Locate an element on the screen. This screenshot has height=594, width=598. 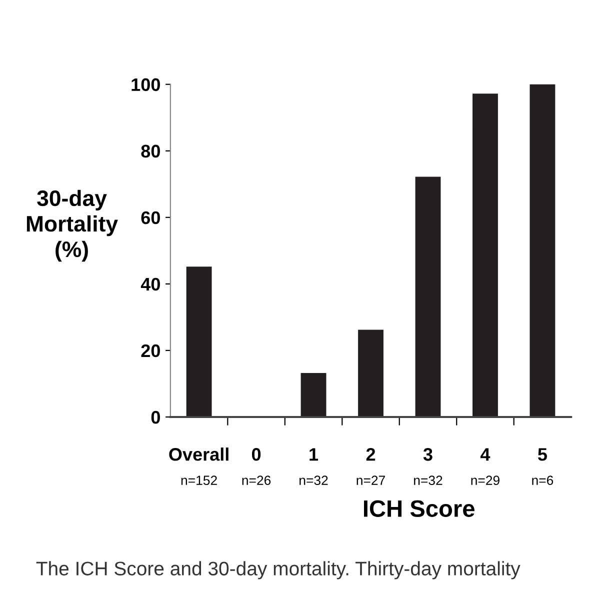
x-tick-label: 2 n=27 is located at coordinates (370, 466).